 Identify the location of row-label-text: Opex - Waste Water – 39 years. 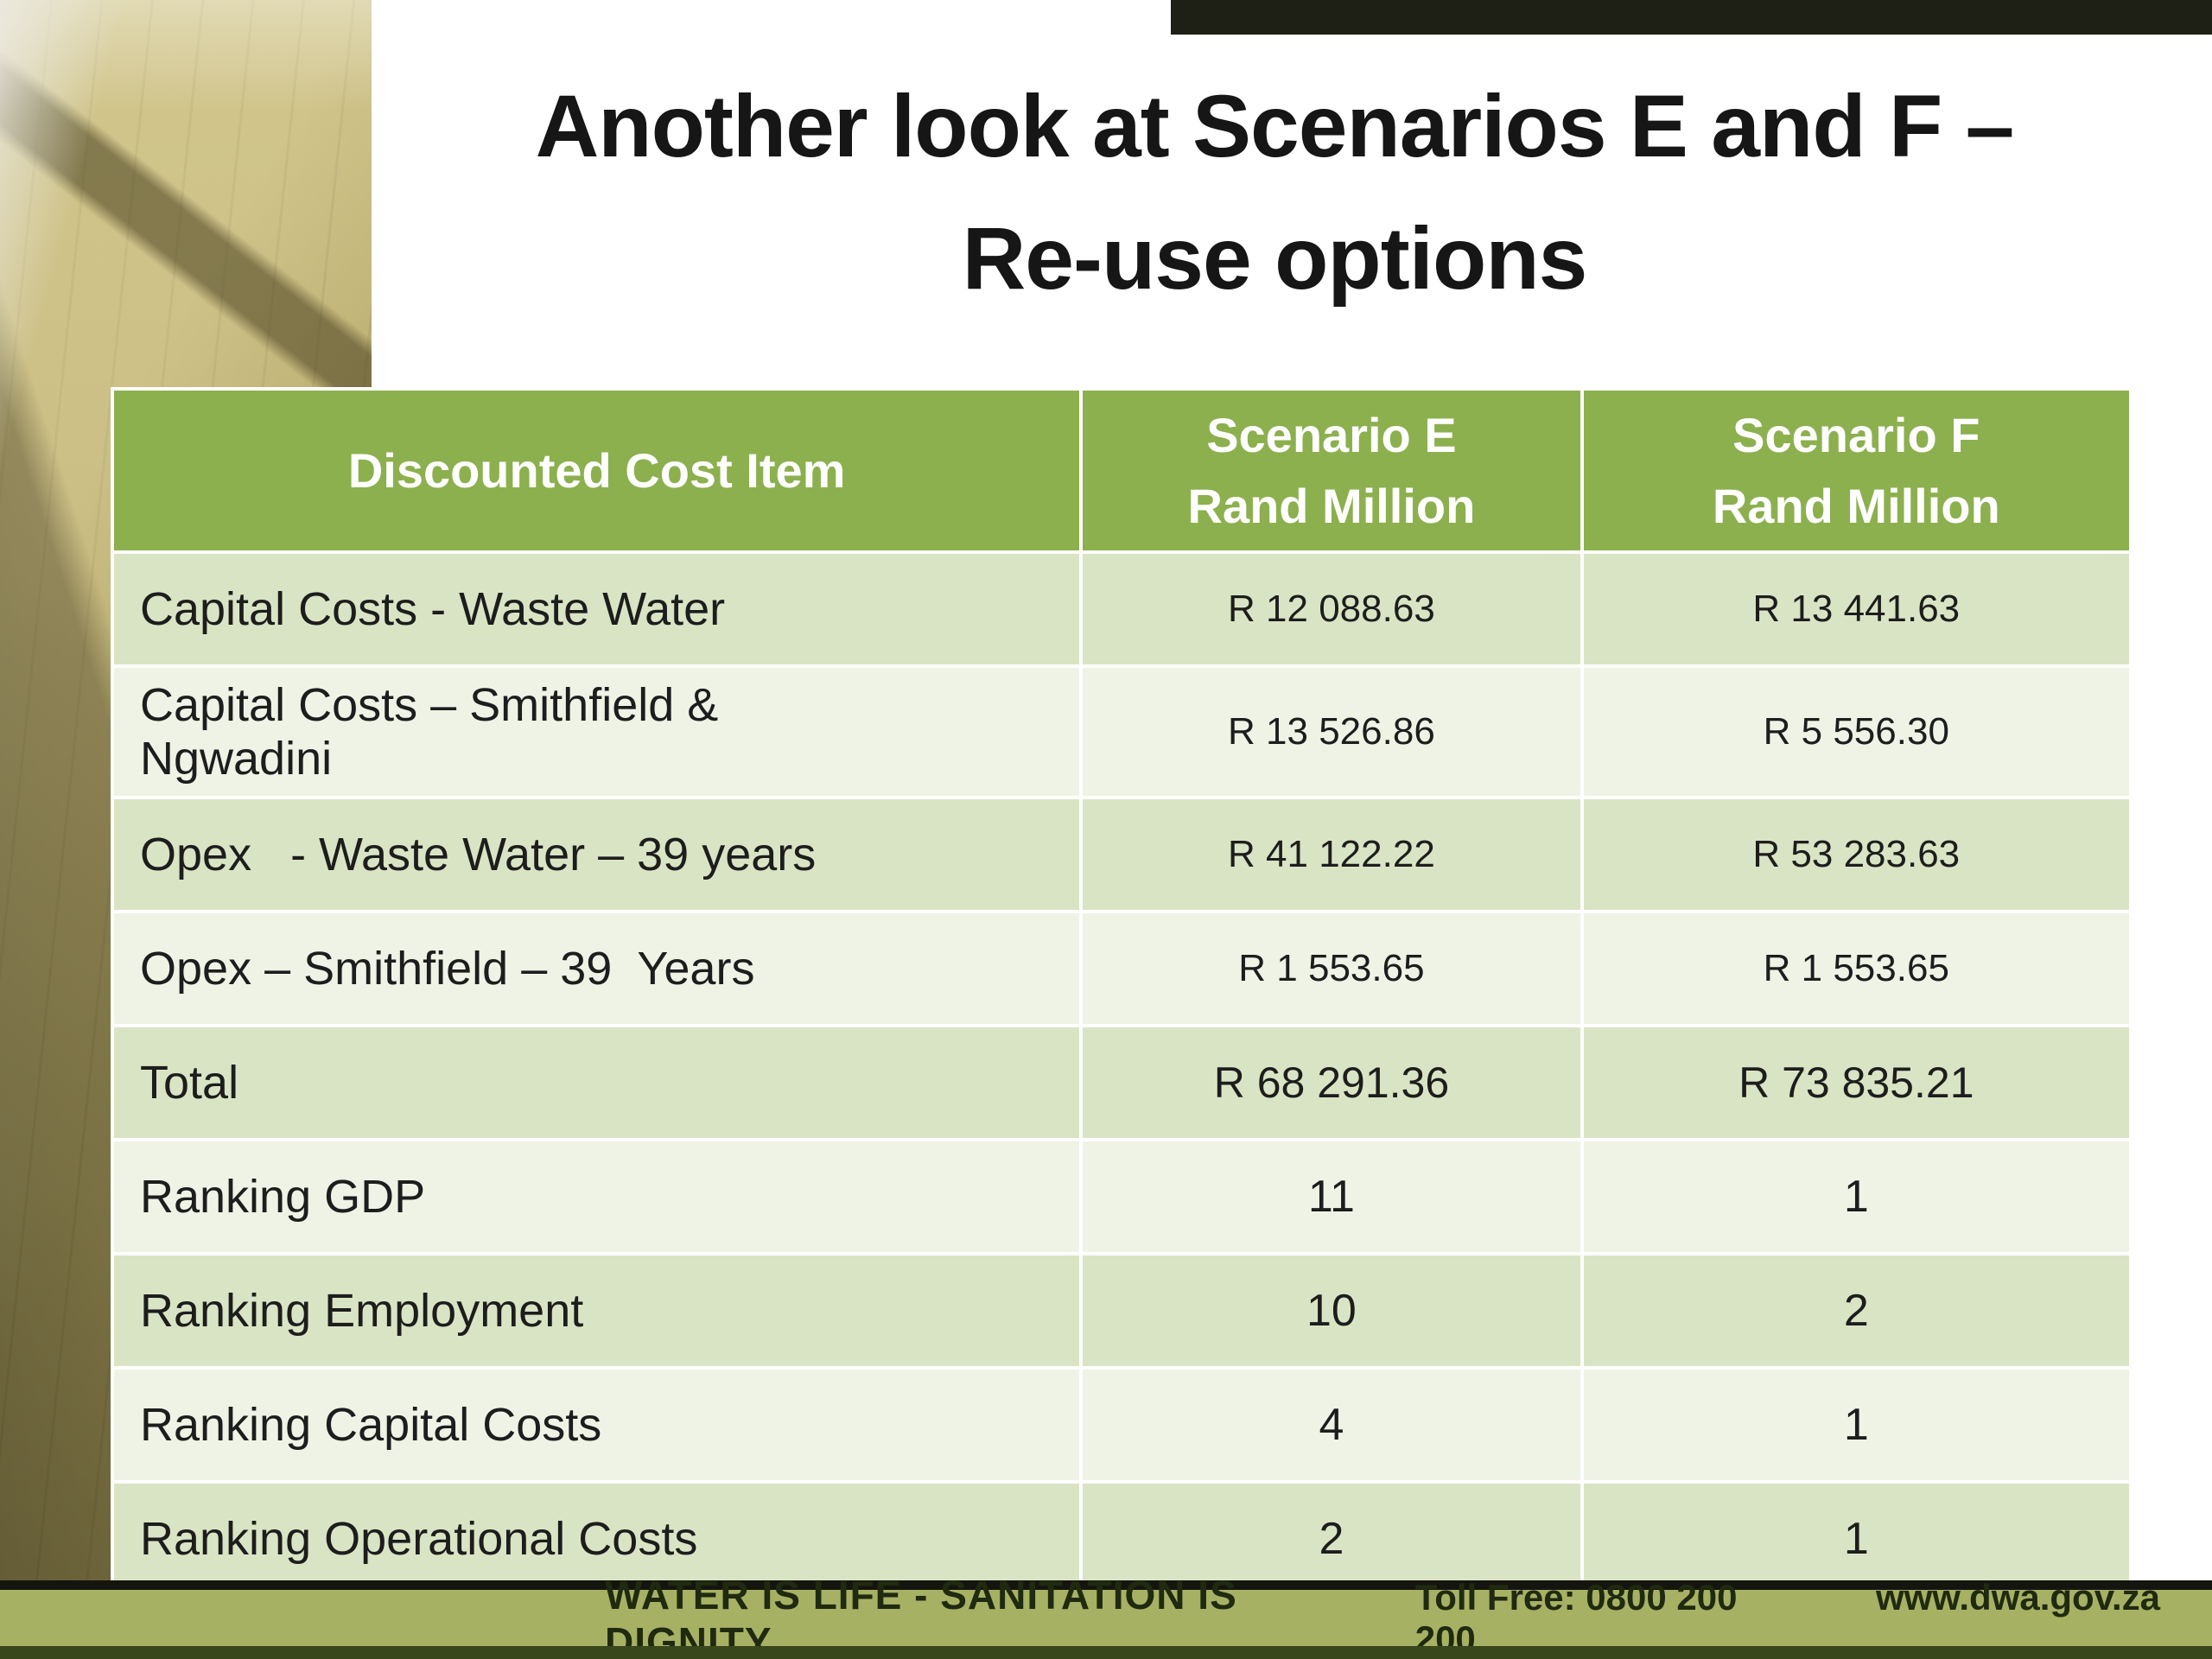
(478, 854).